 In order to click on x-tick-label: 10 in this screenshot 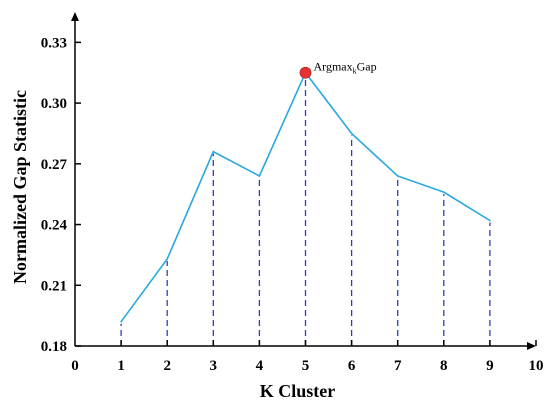, I will do `click(536, 366)`.